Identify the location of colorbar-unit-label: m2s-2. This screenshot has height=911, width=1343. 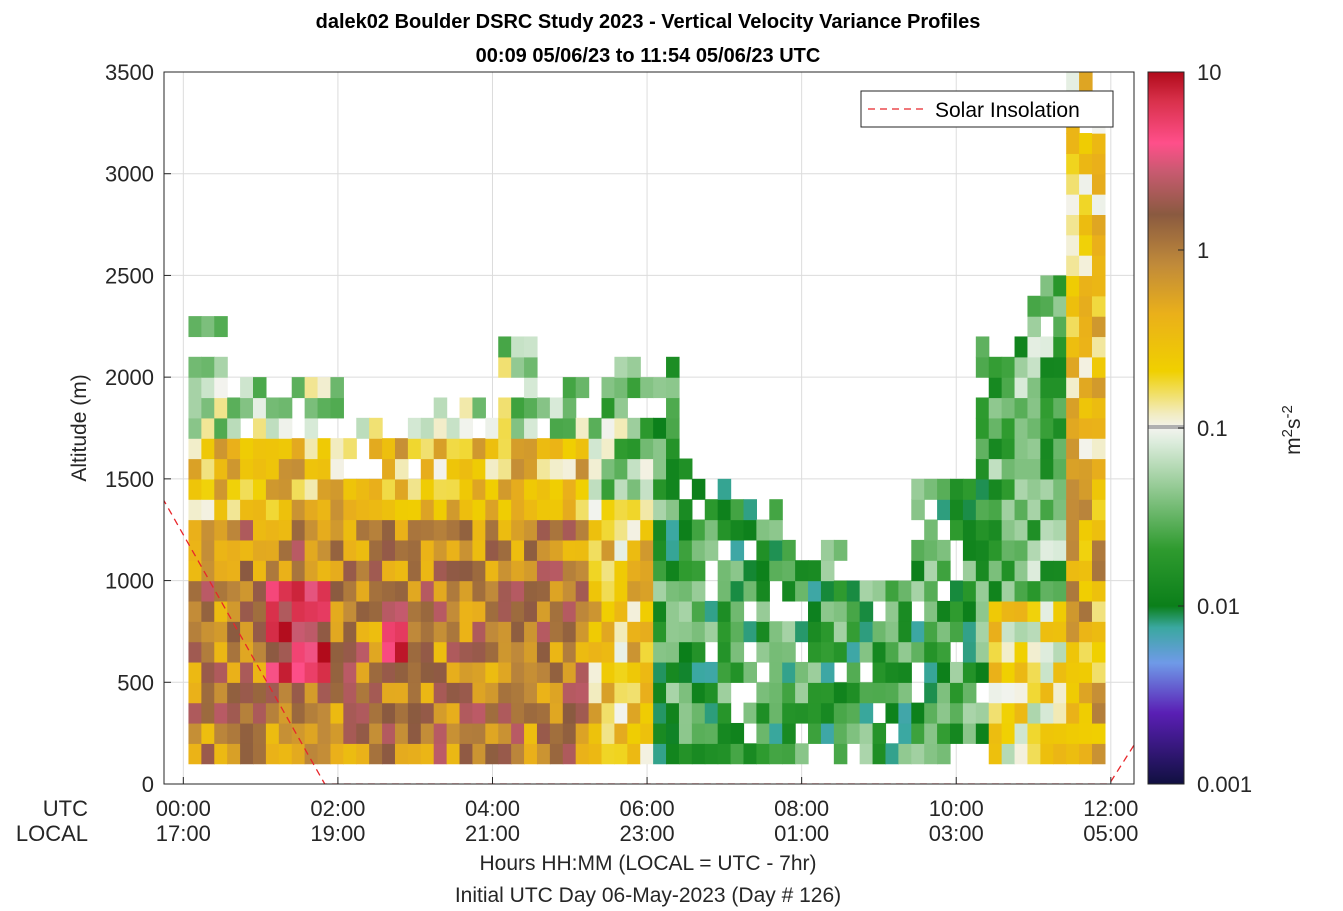
(1292, 430).